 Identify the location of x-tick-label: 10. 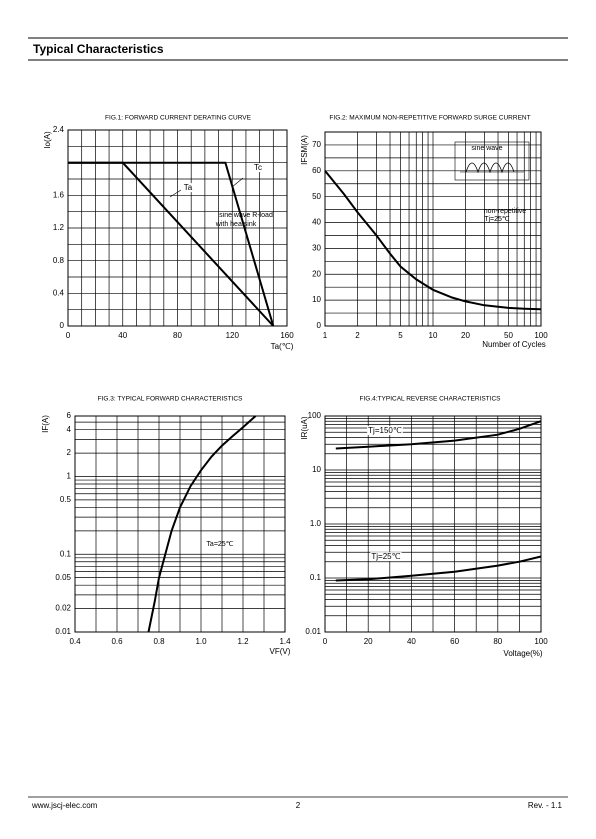
(433, 335).